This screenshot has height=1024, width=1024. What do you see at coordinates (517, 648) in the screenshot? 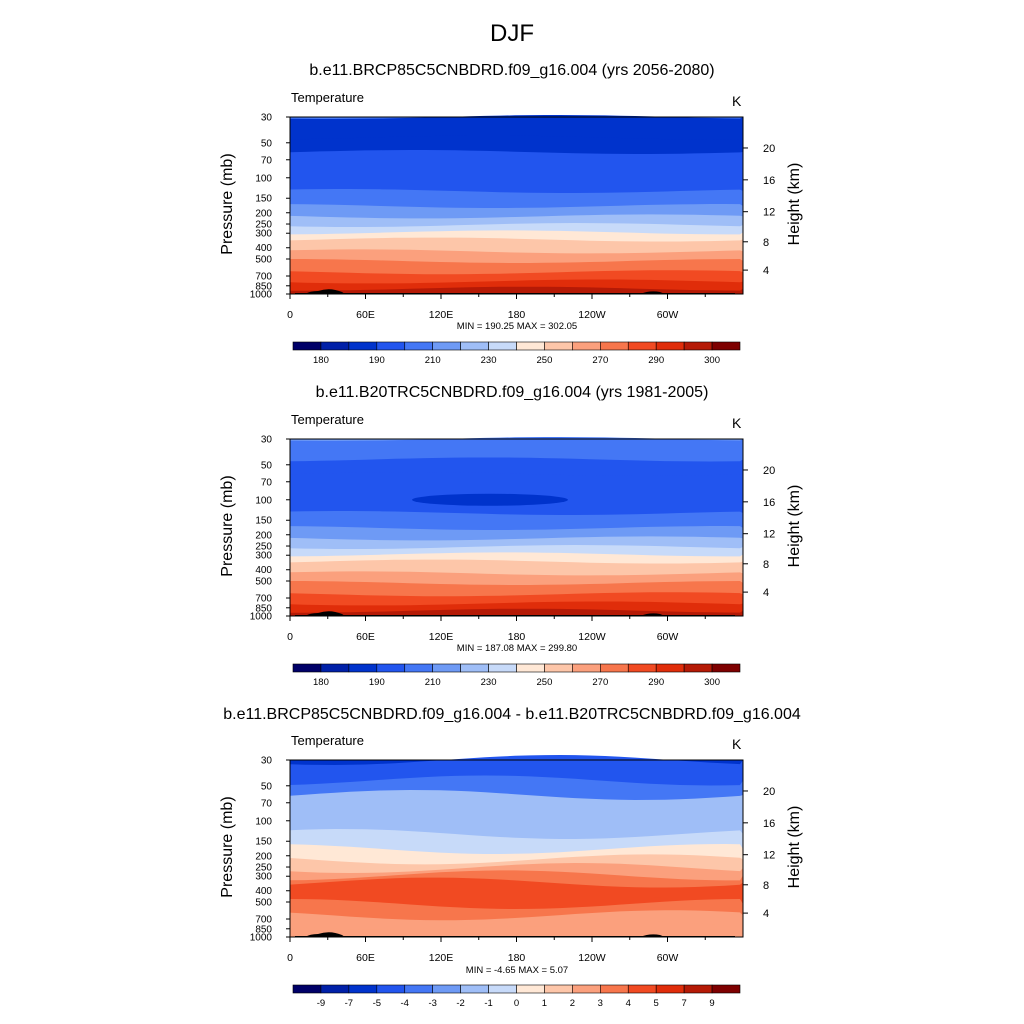
I see `panel2-min-max: MIN = 187.08 MAX = 299.80` at bounding box center [517, 648].